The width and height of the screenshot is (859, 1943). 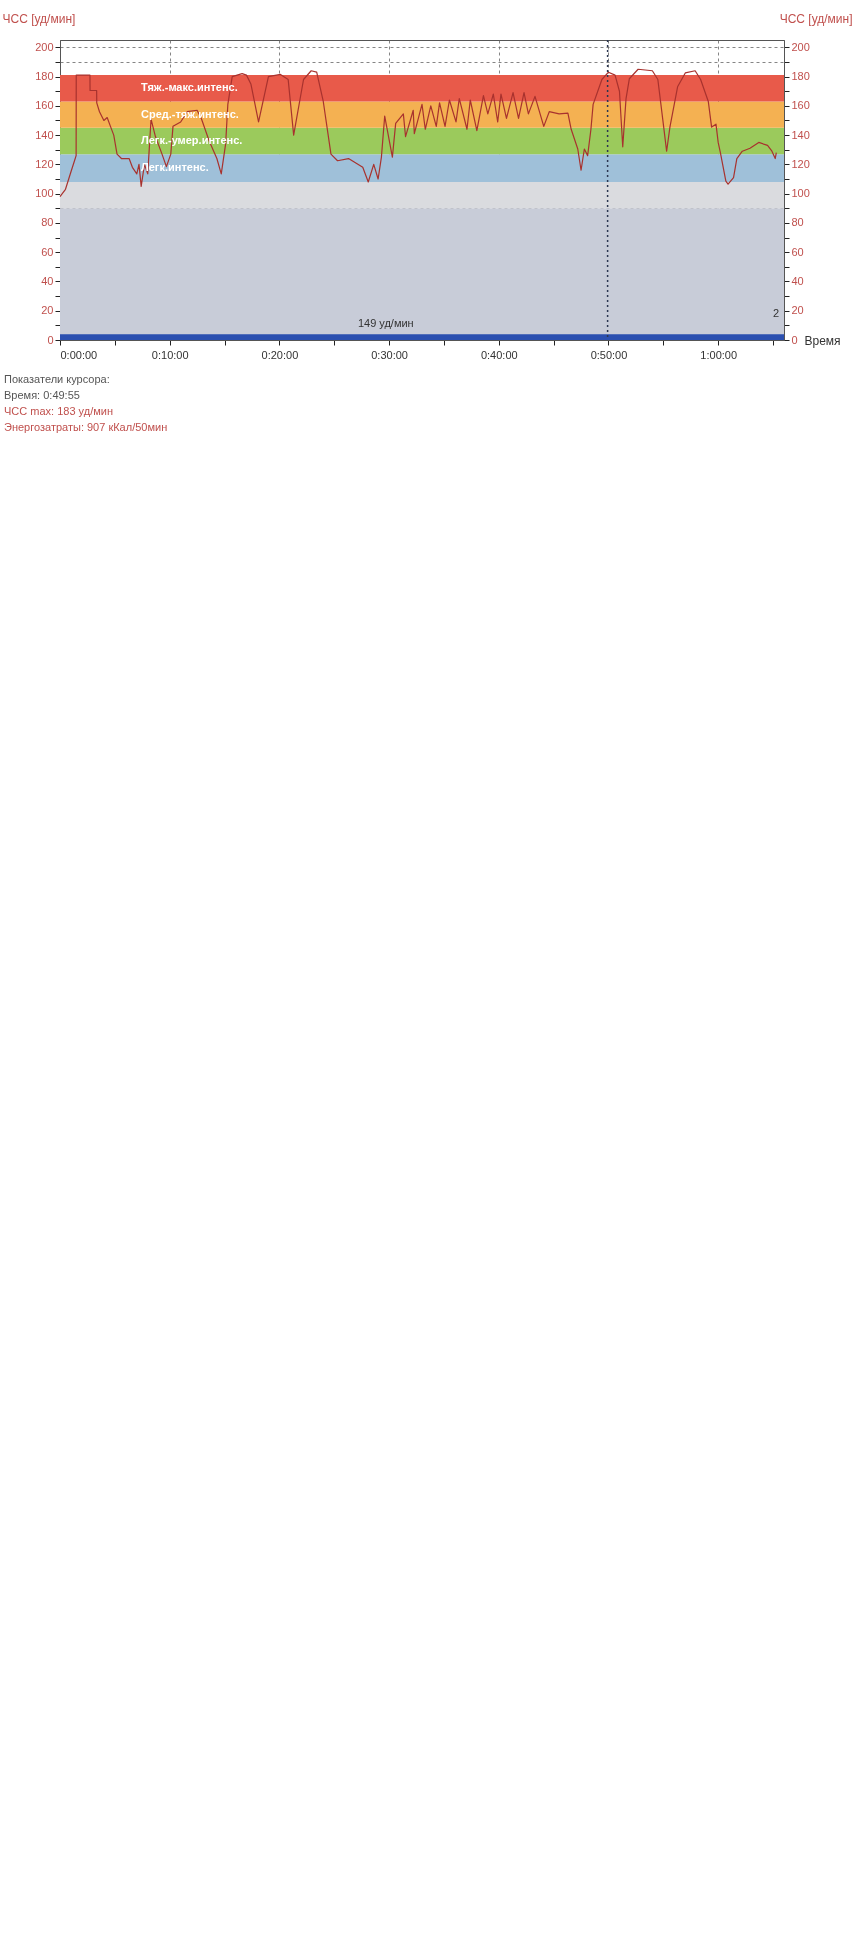 I want to click on y2-tick-label: 140, so click(x=800, y=134).